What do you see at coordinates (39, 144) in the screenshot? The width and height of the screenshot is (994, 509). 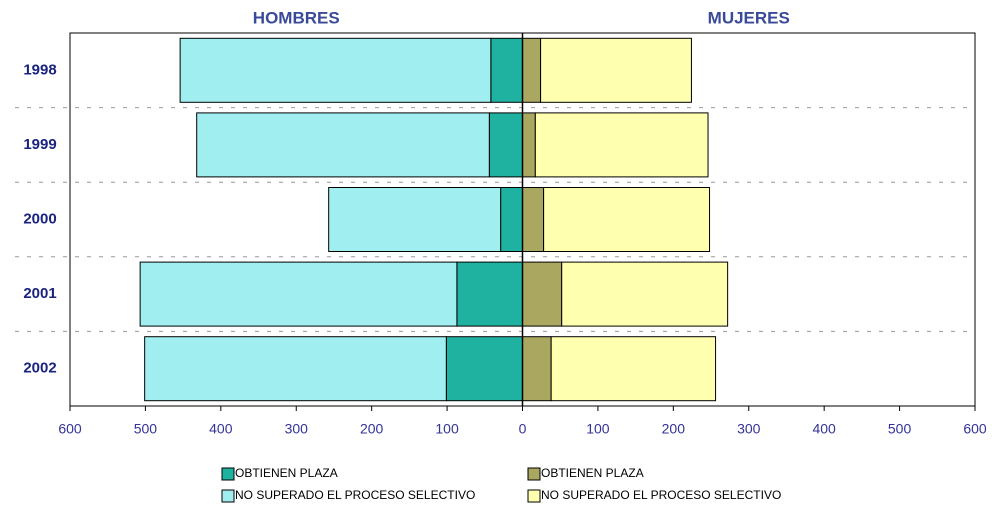 I see `y-tick-label: 1999` at bounding box center [39, 144].